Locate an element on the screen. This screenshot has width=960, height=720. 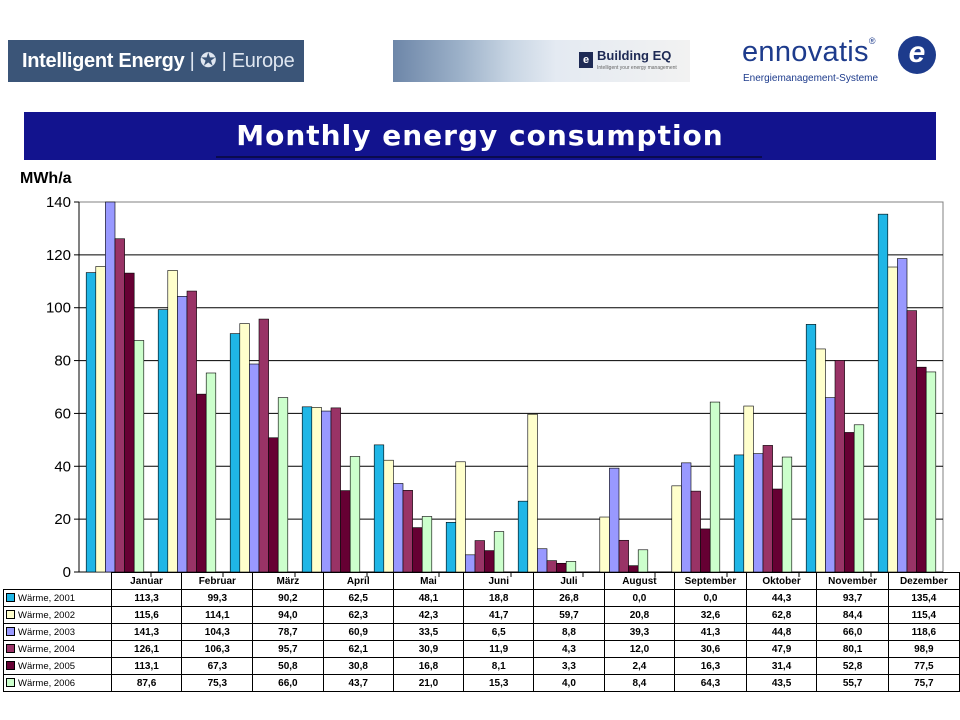
bar-3-November is located at coordinates (830, 485).